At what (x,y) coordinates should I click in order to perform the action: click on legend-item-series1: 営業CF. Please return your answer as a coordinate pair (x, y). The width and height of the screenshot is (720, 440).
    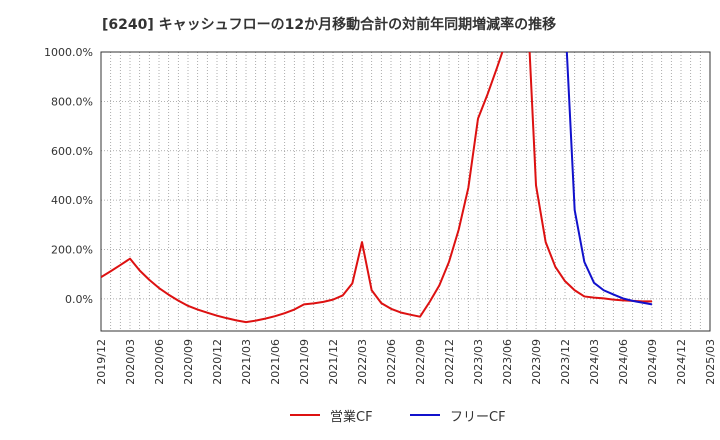
    Looking at the image, I should click on (331, 415).